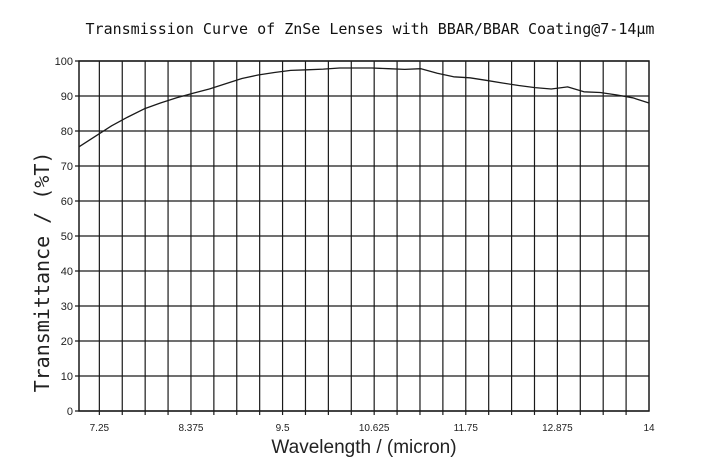  I want to click on y-tick-label: 80, so click(67, 132).